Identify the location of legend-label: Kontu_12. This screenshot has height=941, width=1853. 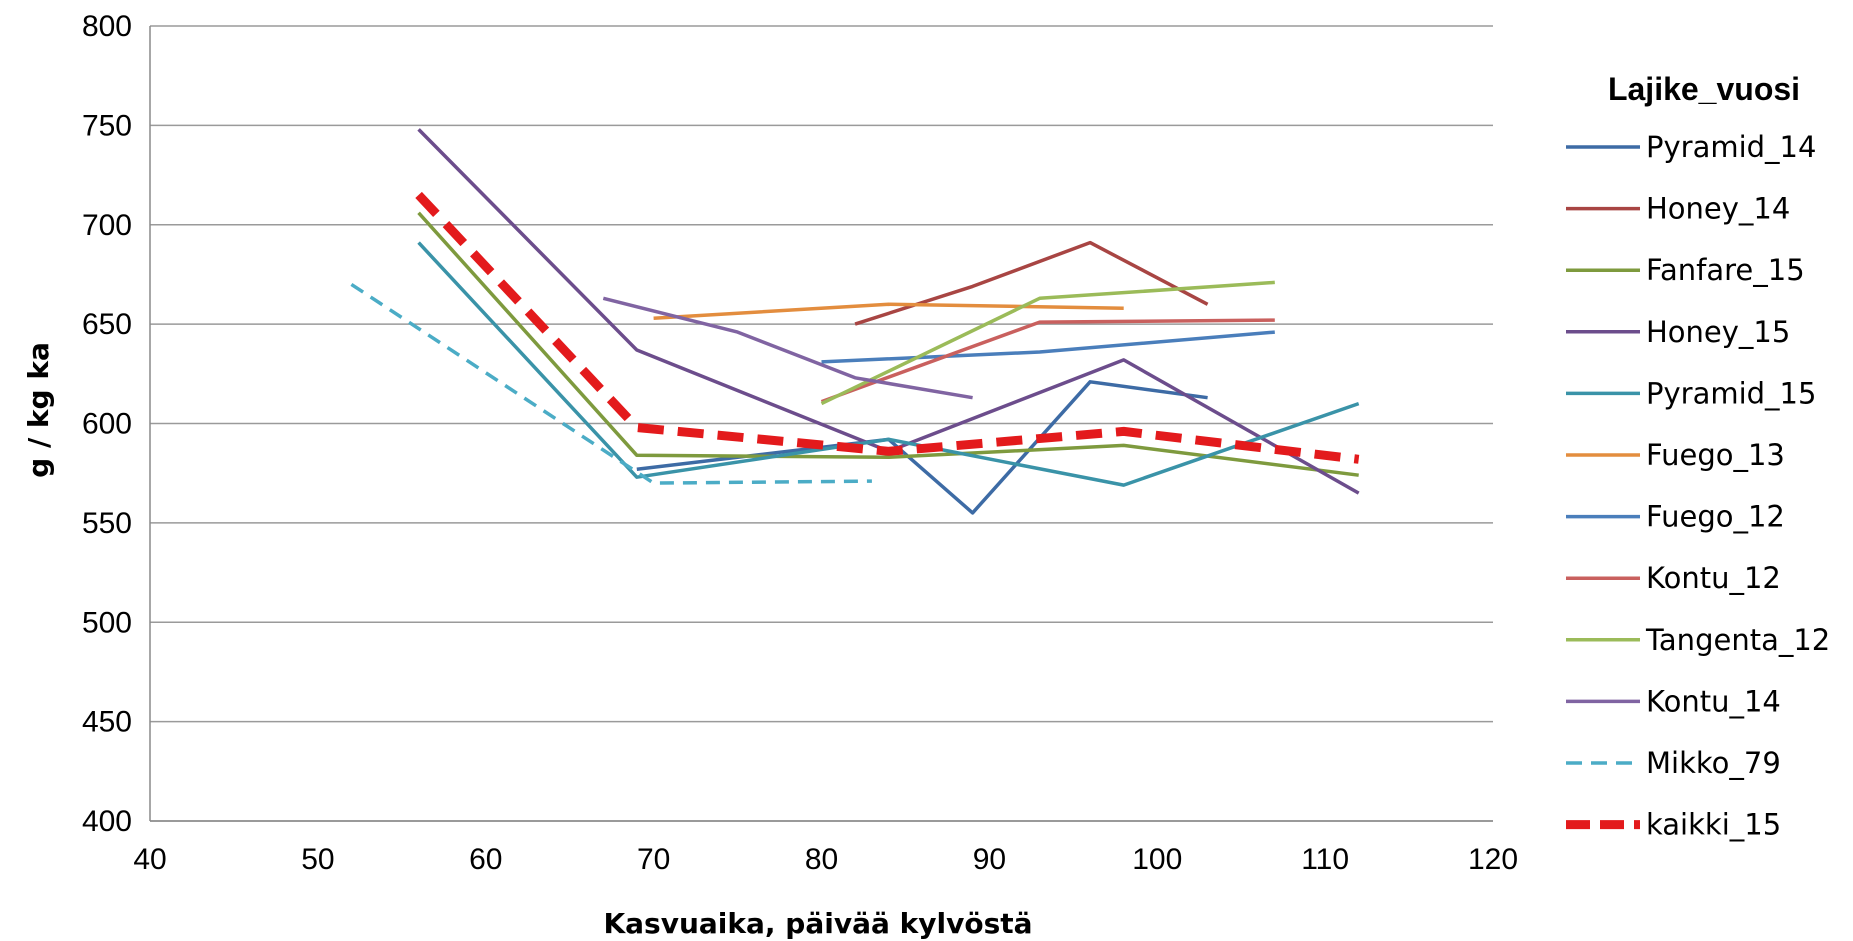
(1713, 578).